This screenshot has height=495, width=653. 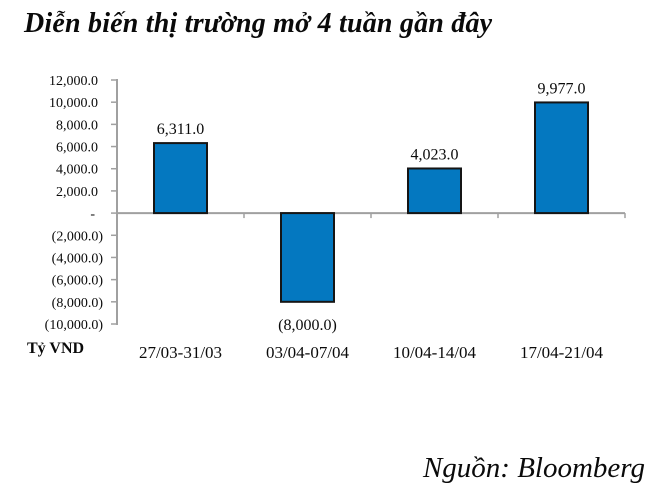 What do you see at coordinates (180, 129) in the screenshot?
I see `bar-data-label: 6,311.0` at bounding box center [180, 129].